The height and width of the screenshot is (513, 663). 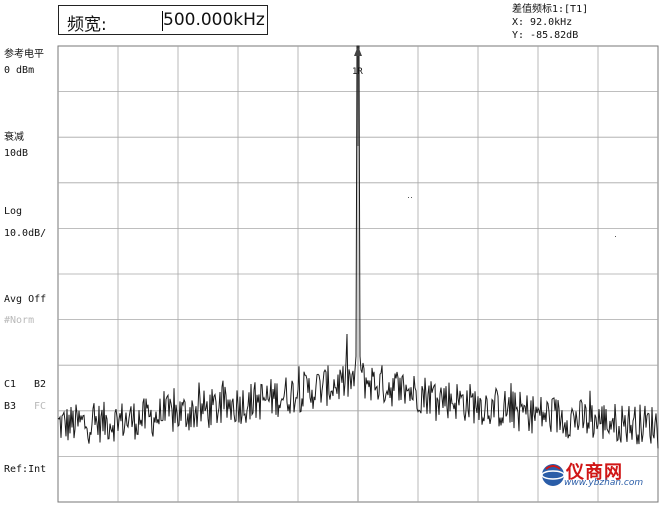 I want to click on span-label: 频宽:, so click(x=87, y=25).